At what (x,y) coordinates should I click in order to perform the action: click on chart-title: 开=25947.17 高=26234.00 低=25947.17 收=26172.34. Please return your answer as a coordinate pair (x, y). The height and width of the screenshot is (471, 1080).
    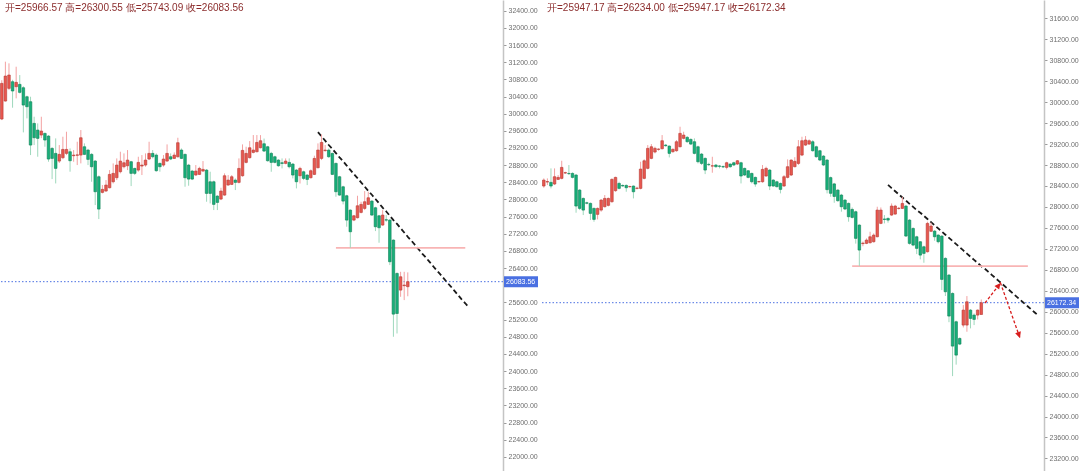
    Looking at the image, I should click on (666, 7).